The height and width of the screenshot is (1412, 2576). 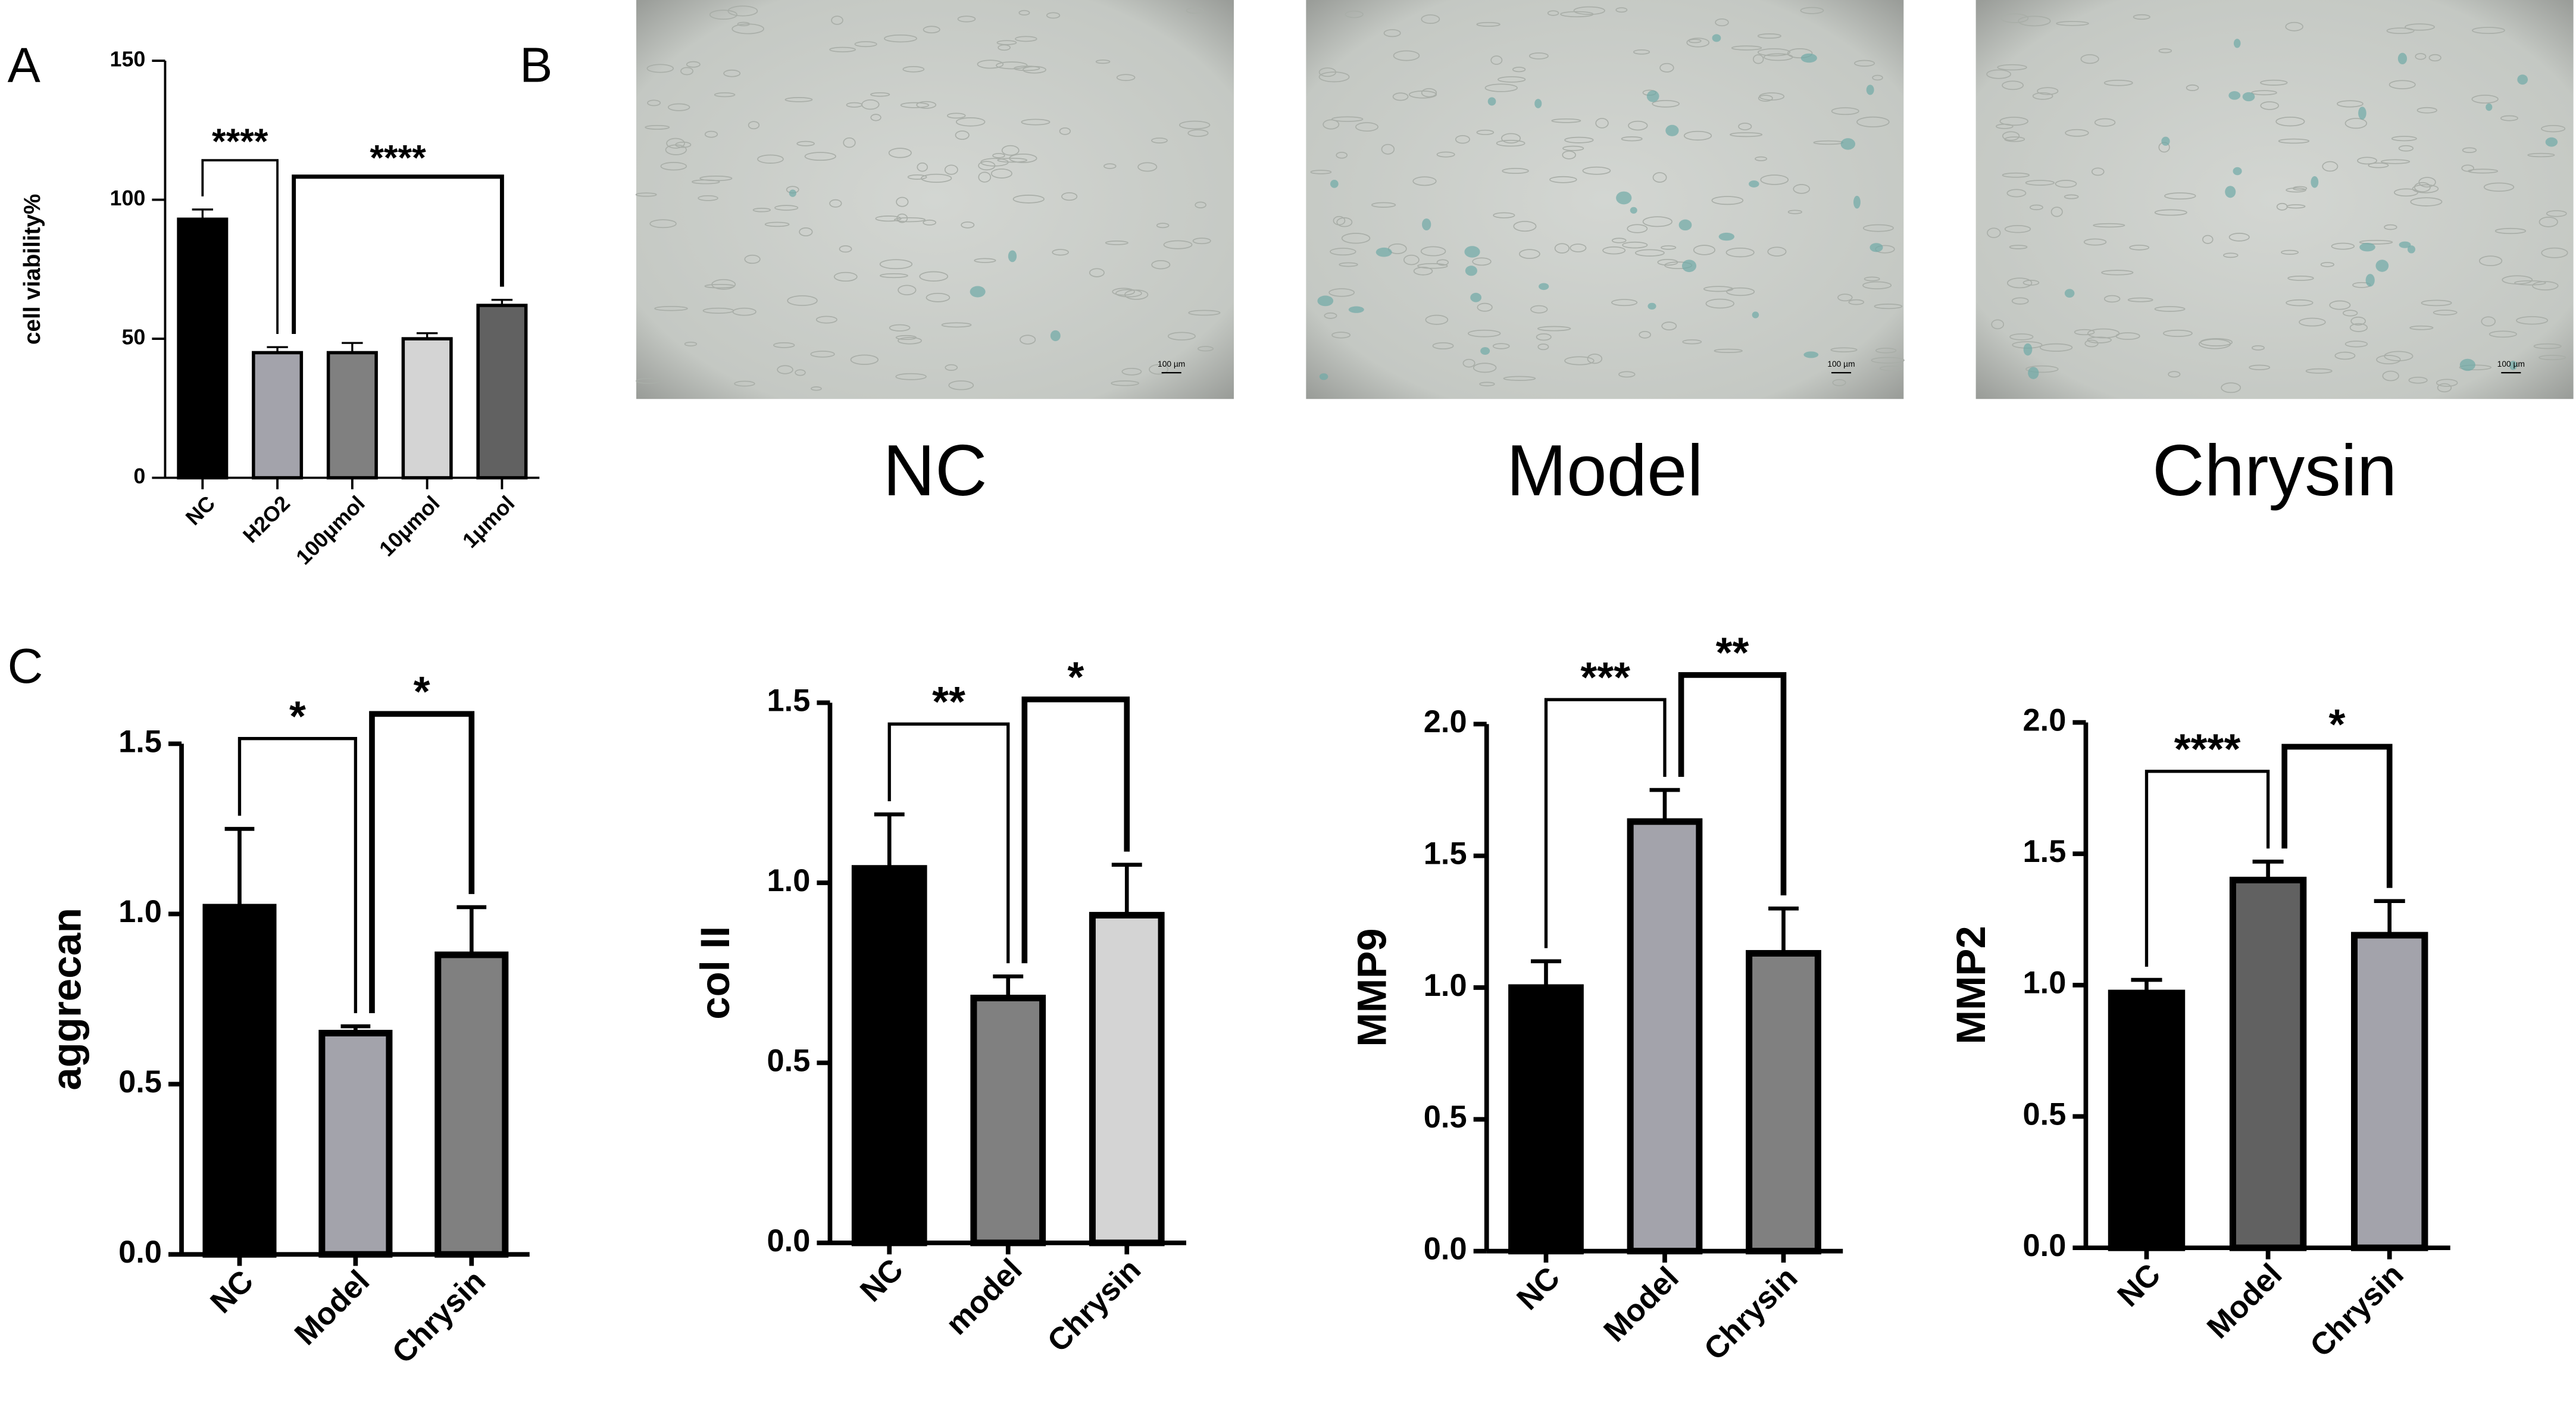 What do you see at coordinates (133, 337) in the screenshot?
I see `y-tick-label: 50` at bounding box center [133, 337].